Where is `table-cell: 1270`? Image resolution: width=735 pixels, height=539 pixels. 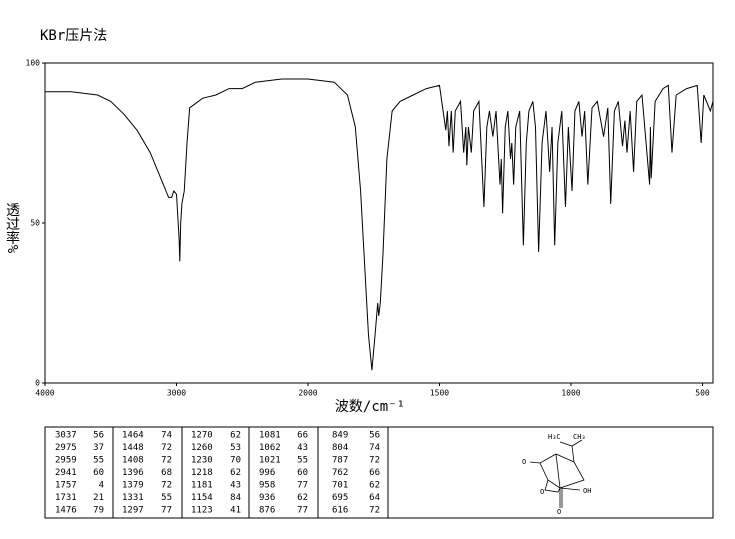 table-cell: 1270 is located at coordinates (202, 436).